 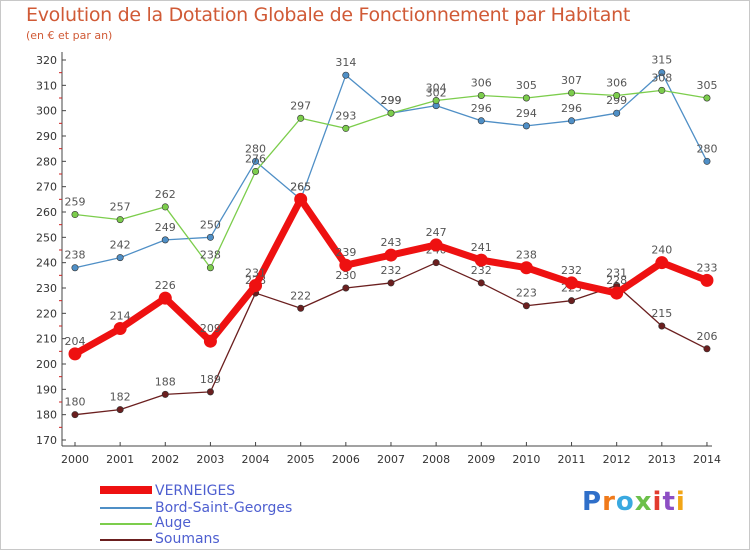 What do you see at coordinates (436, 459) in the screenshot?
I see `x-tick-label: 2008` at bounding box center [436, 459].